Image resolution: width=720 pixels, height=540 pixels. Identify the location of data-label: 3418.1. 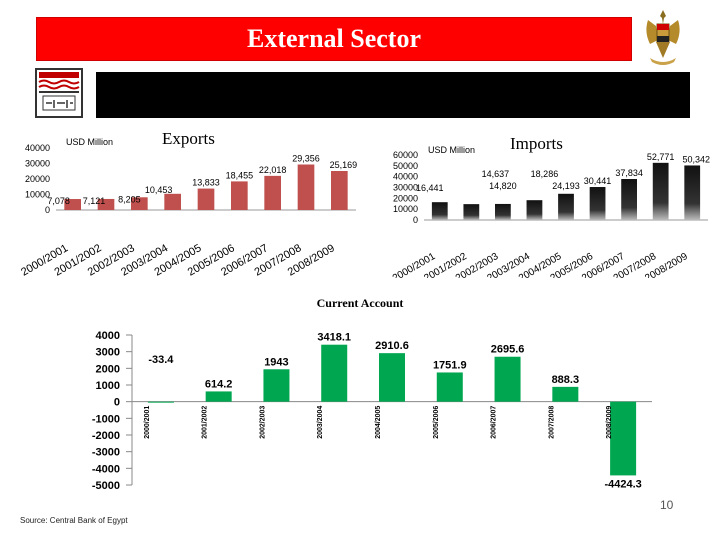
(334, 338).